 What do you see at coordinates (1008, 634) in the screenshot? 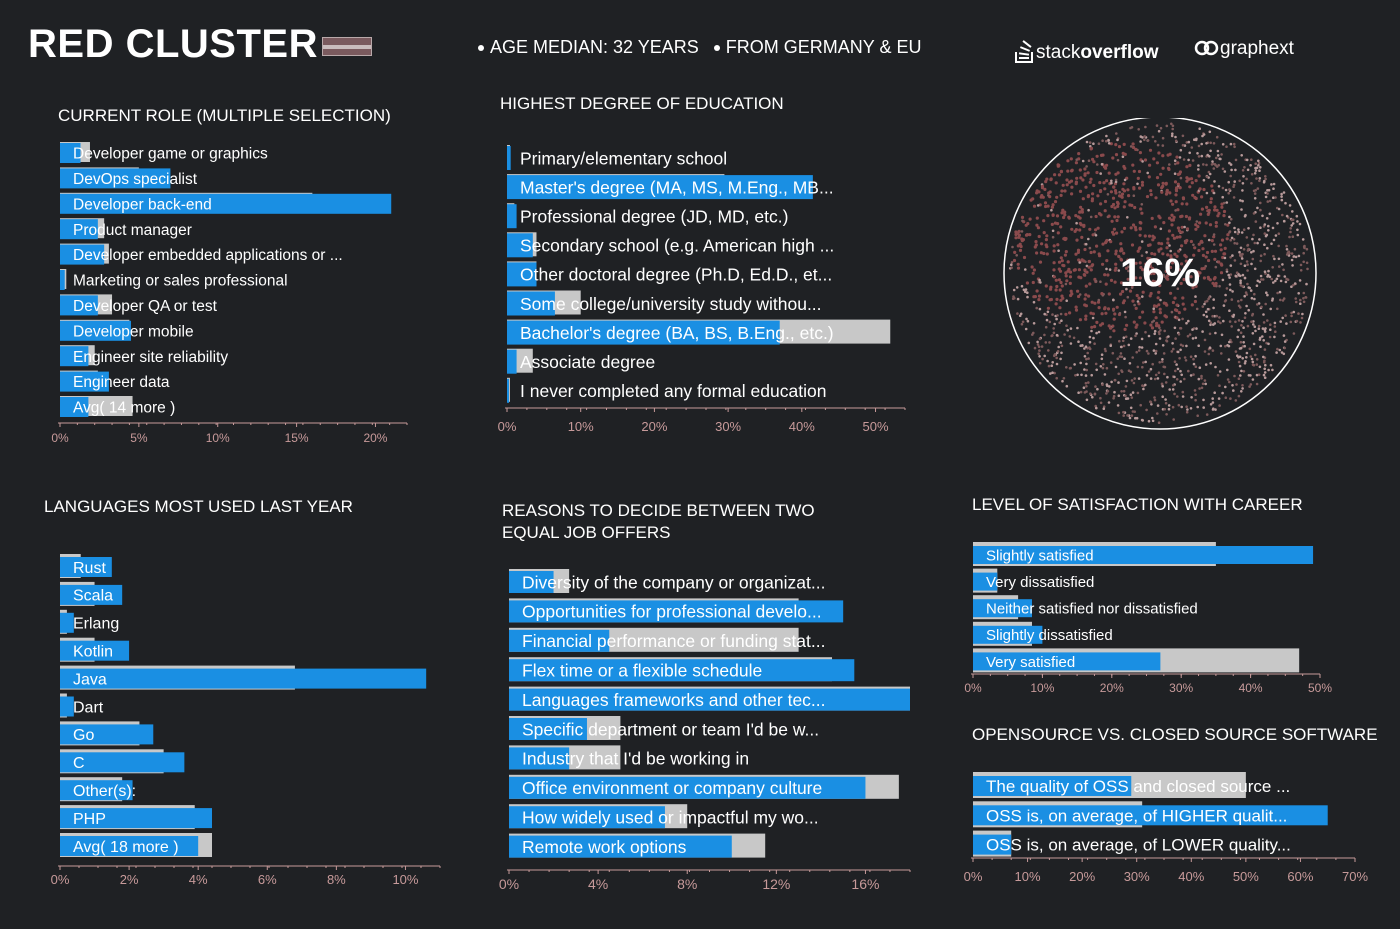
I see `satisfaction-bar-cluster` at bounding box center [1008, 634].